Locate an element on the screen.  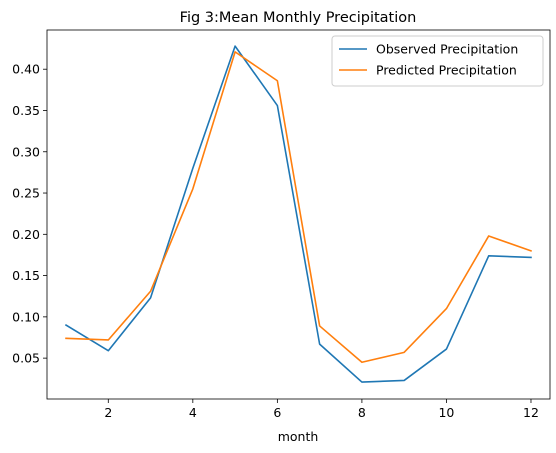
x-tick-label: 12 is located at coordinates (531, 412).